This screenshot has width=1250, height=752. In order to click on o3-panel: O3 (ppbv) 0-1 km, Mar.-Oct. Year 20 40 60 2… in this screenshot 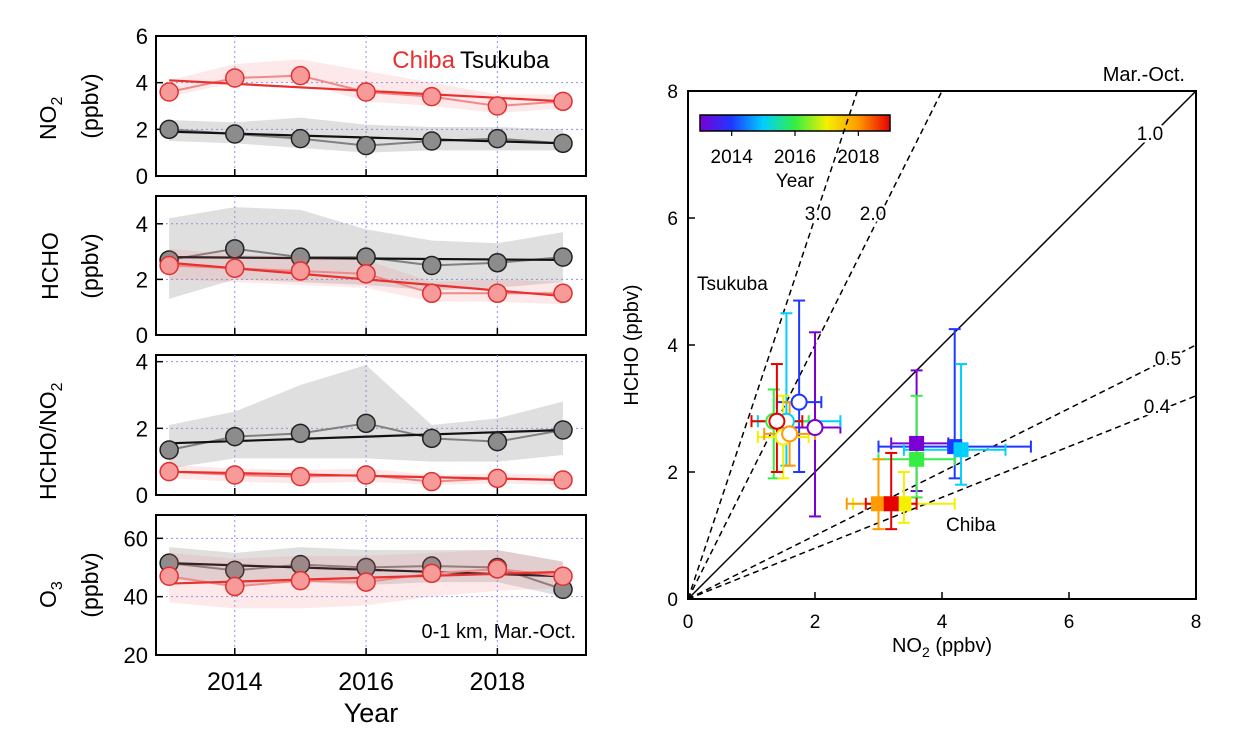, I will do `click(311, 621)`.